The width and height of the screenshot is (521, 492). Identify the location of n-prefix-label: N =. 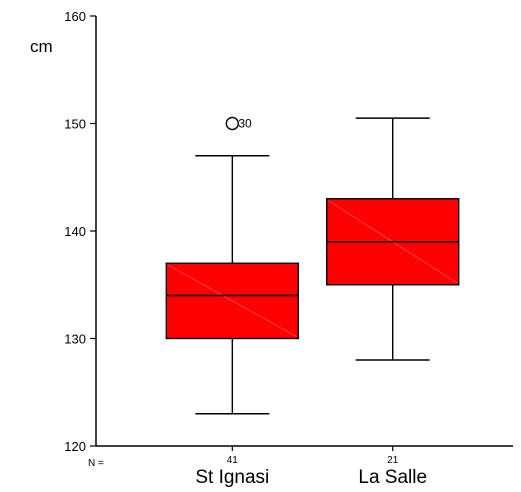
(96, 463).